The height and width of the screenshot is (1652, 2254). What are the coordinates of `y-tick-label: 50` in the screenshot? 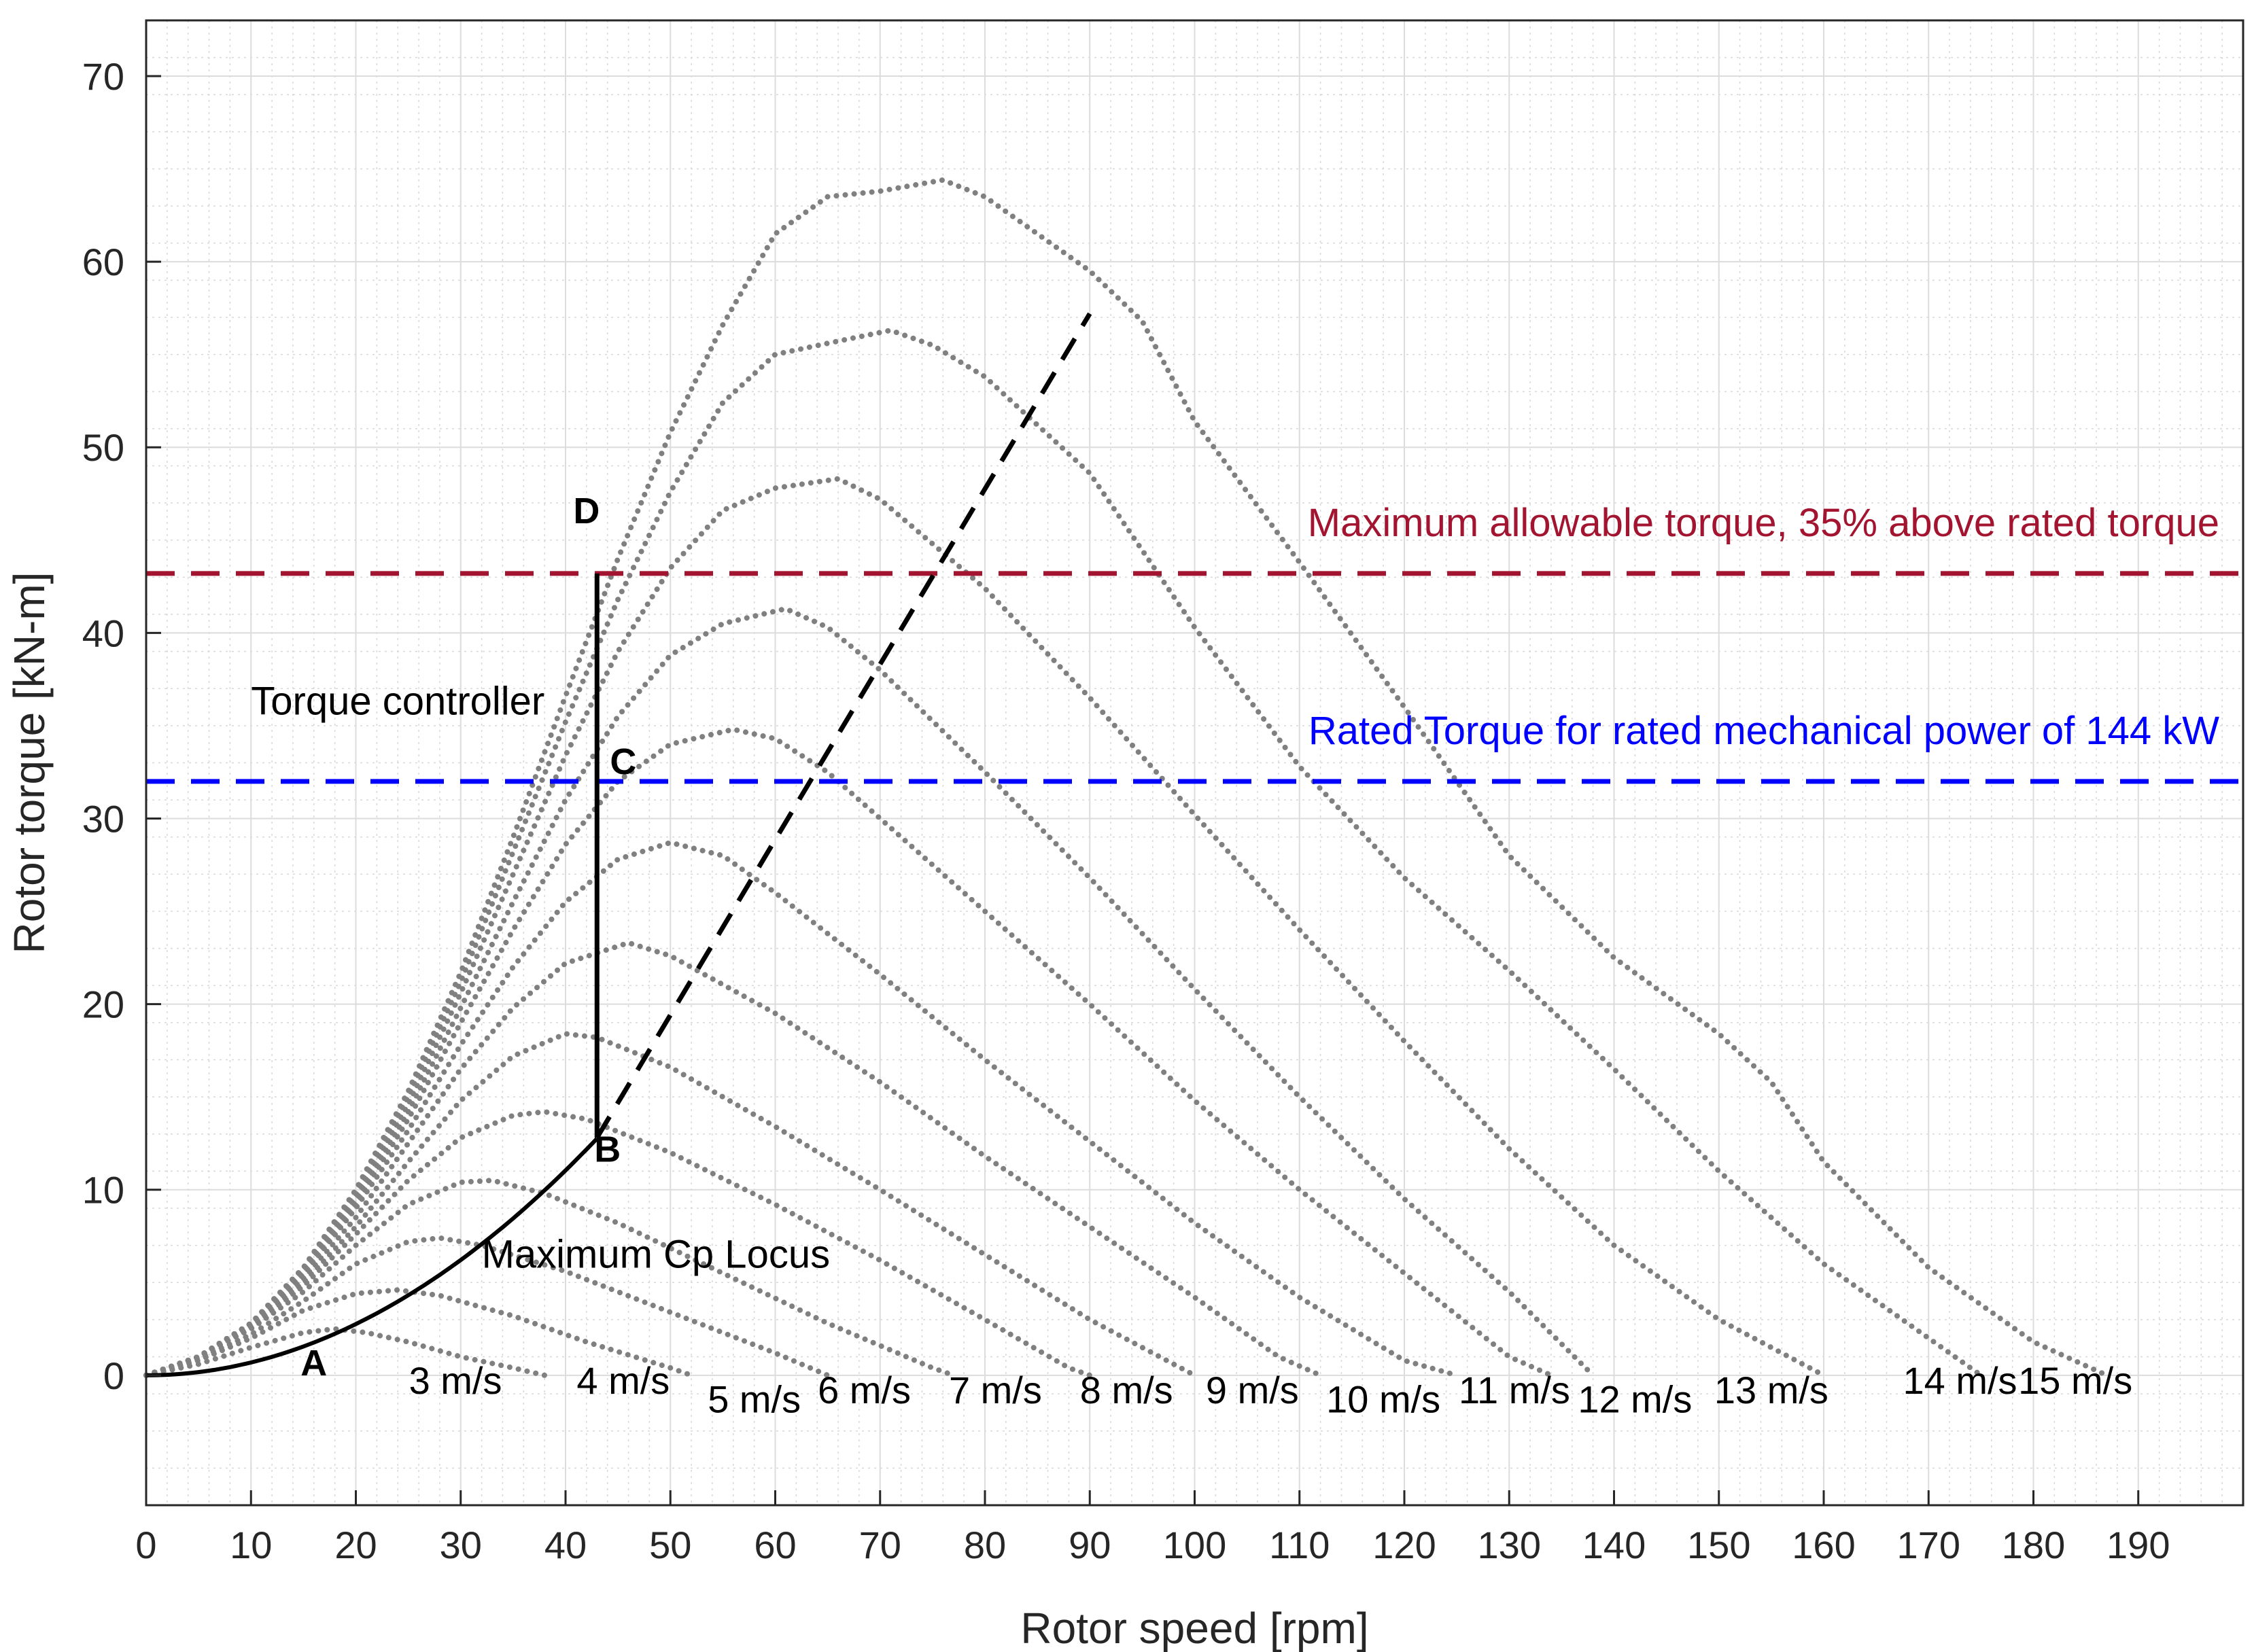 It's located at (103, 447).